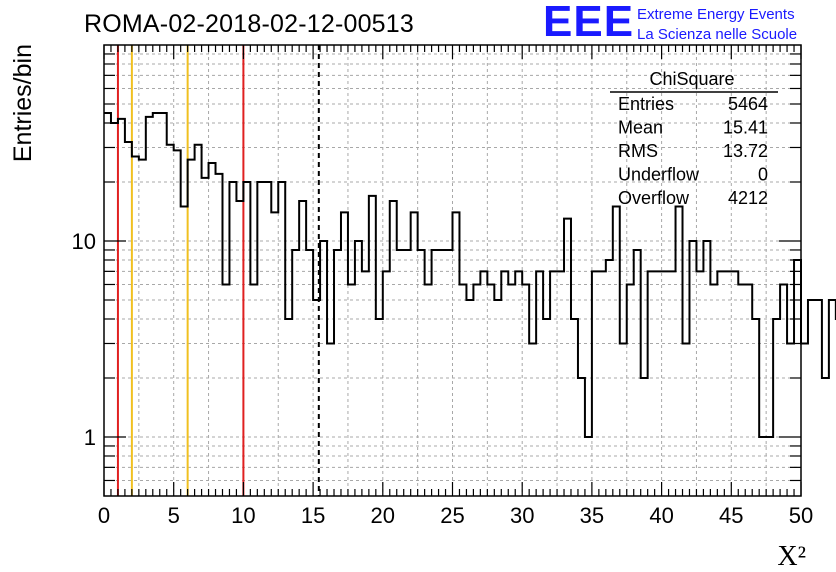 The width and height of the screenshot is (836, 572). What do you see at coordinates (646, 104) in the screenshot?
I see `stats-row-label: Entries` at bounding box center [646, 104].